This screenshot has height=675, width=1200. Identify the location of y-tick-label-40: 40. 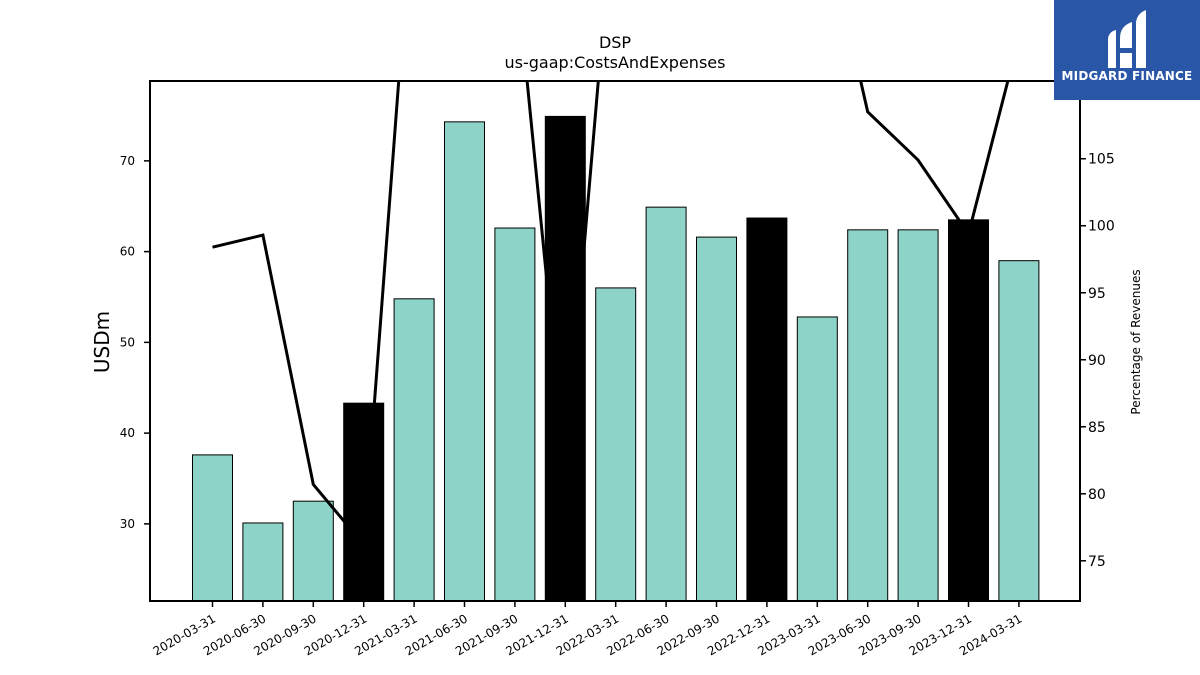
(127, 433).